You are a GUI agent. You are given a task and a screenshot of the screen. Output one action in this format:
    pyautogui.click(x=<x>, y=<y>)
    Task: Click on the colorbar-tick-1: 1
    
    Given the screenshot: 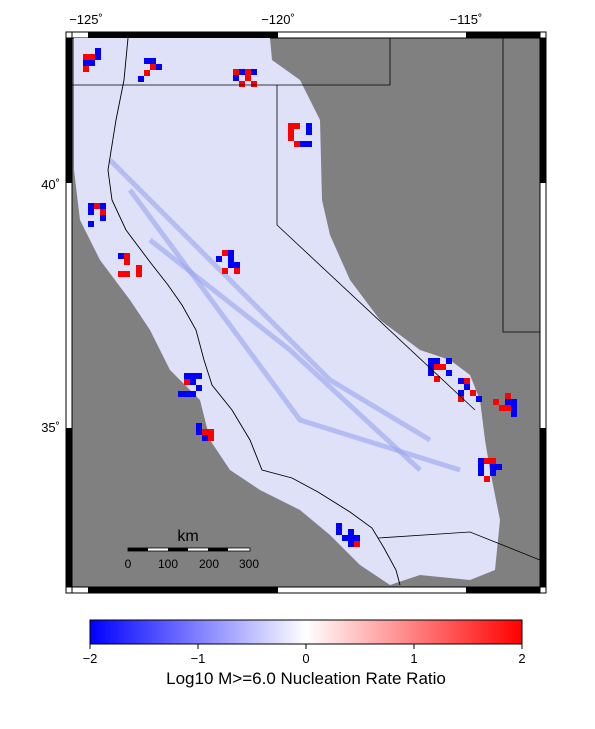 What is the action you would take?
    pyautogui.click(x=413, y=658)
    